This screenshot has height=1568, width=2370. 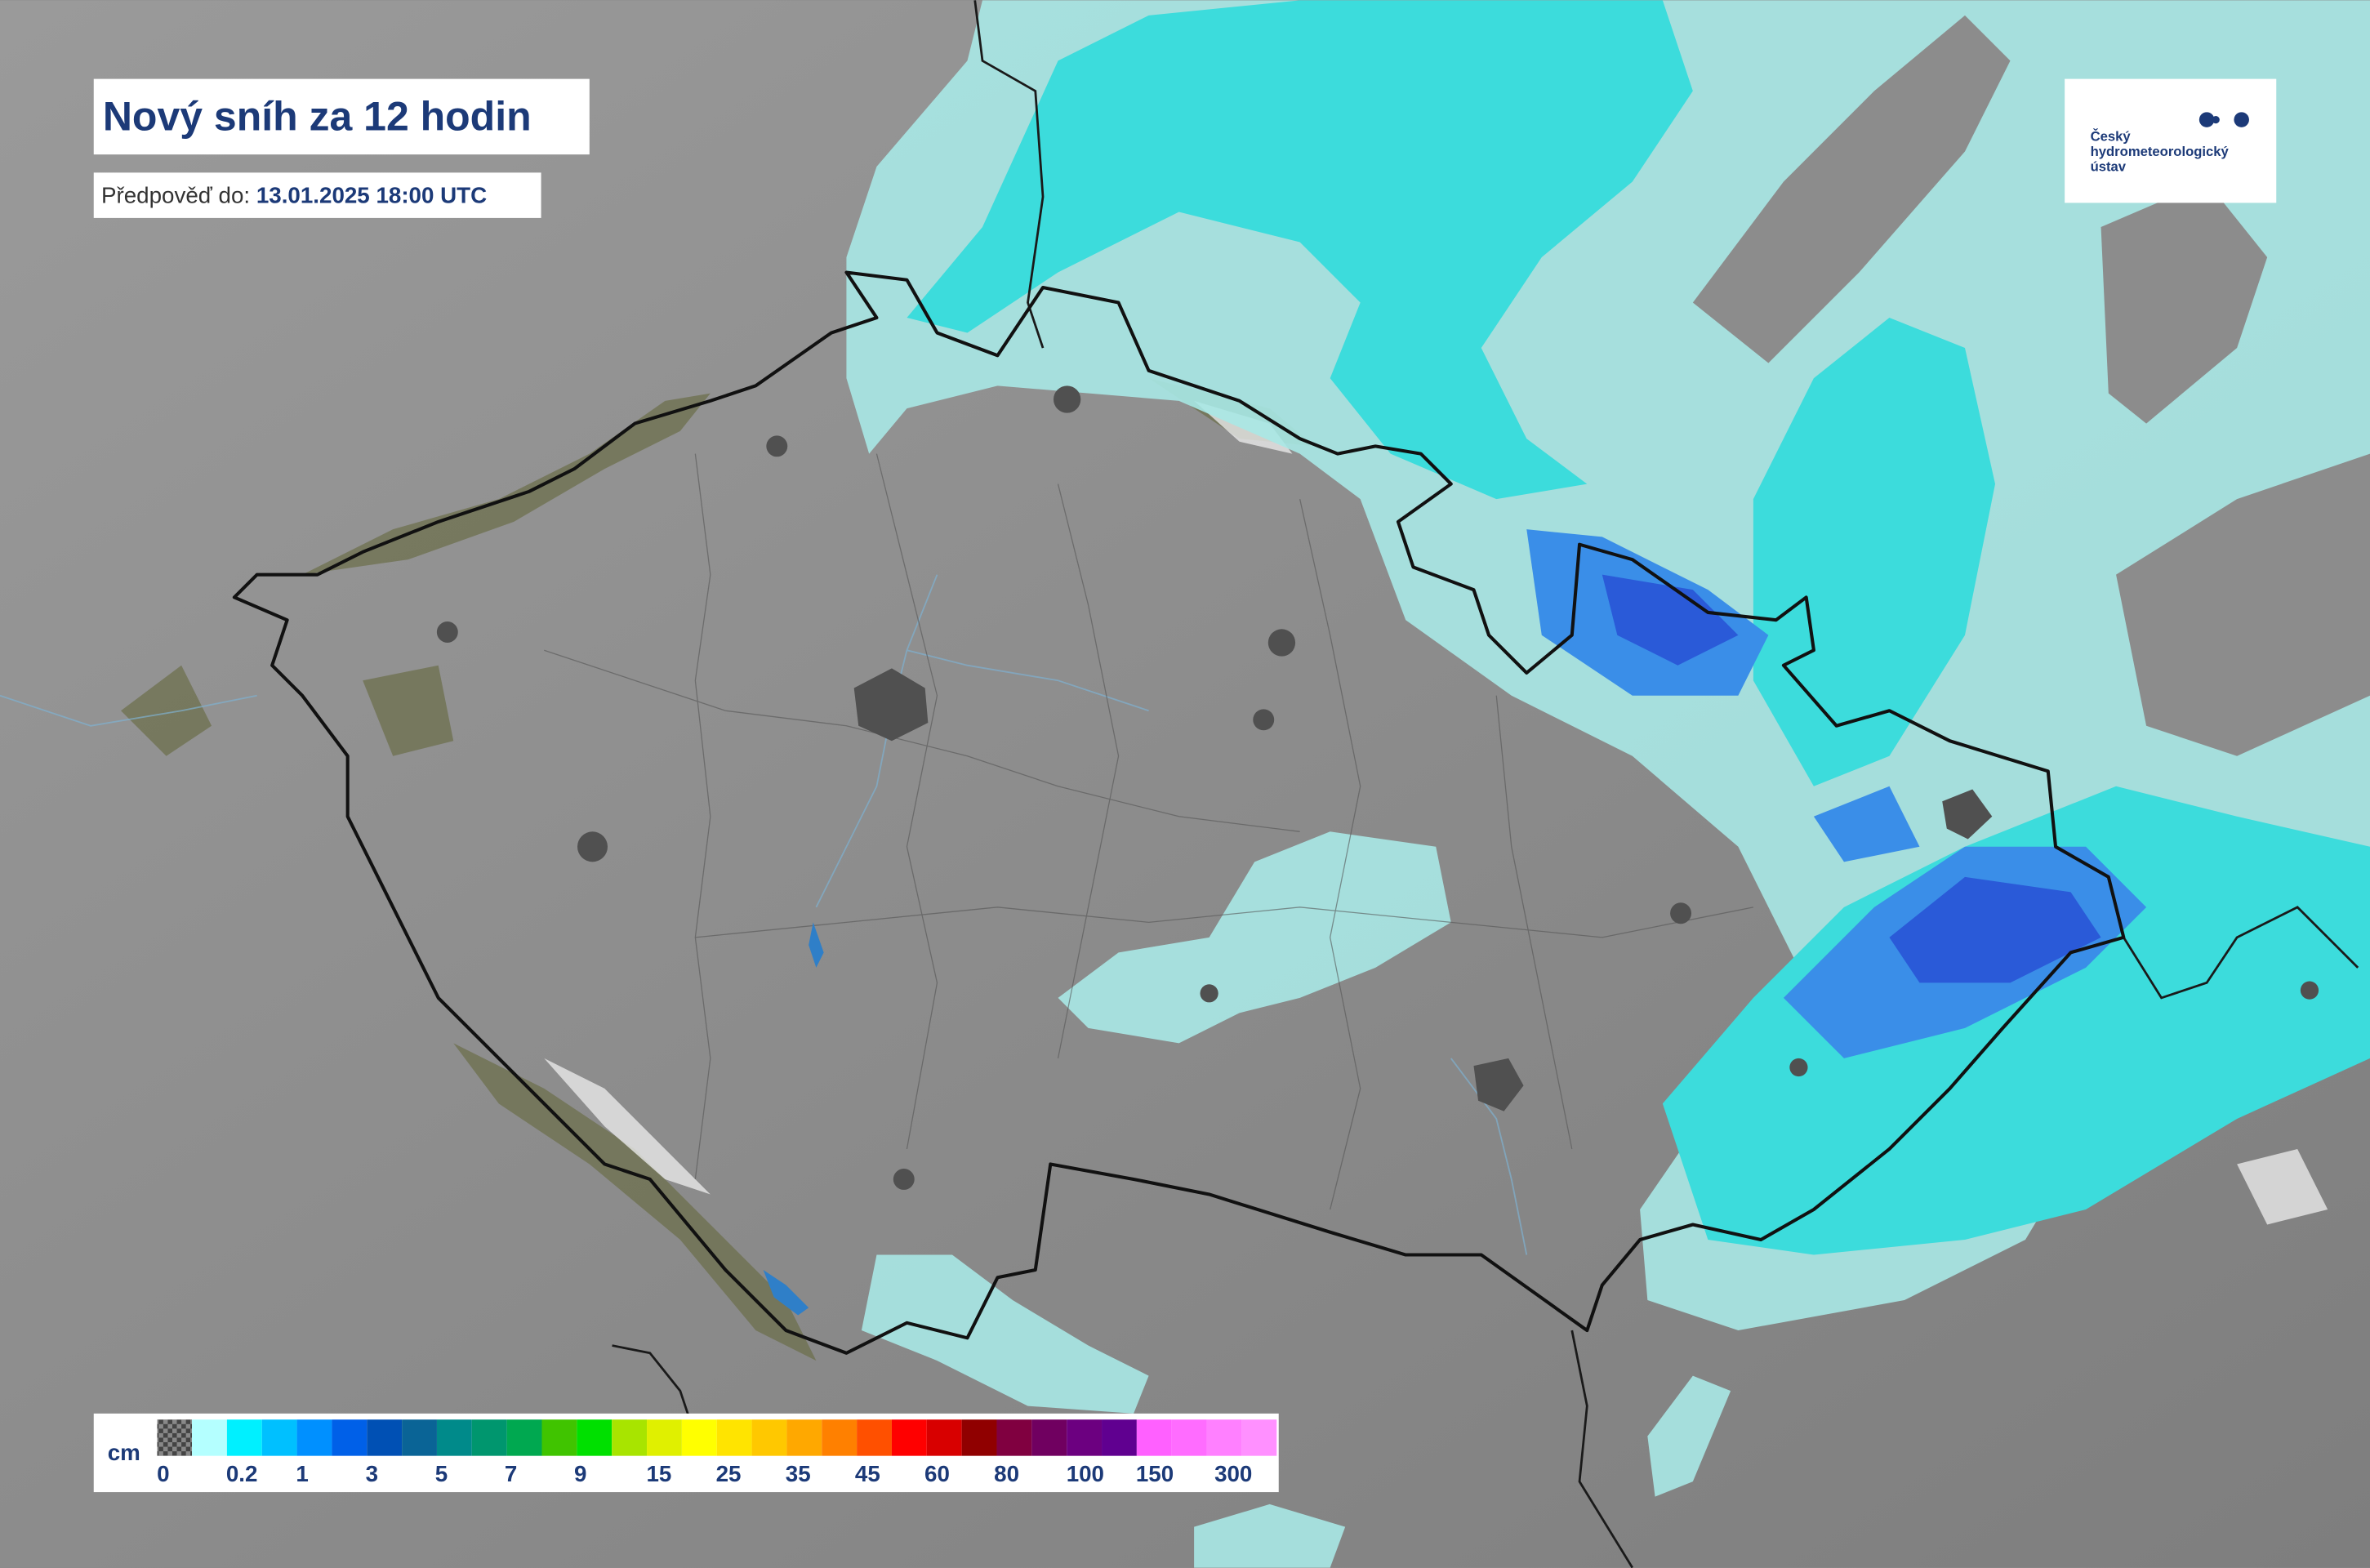 I want to click on forecast: Předpověď do: 13.01.2025 18:00 UTC, so click(x=294, y=194).